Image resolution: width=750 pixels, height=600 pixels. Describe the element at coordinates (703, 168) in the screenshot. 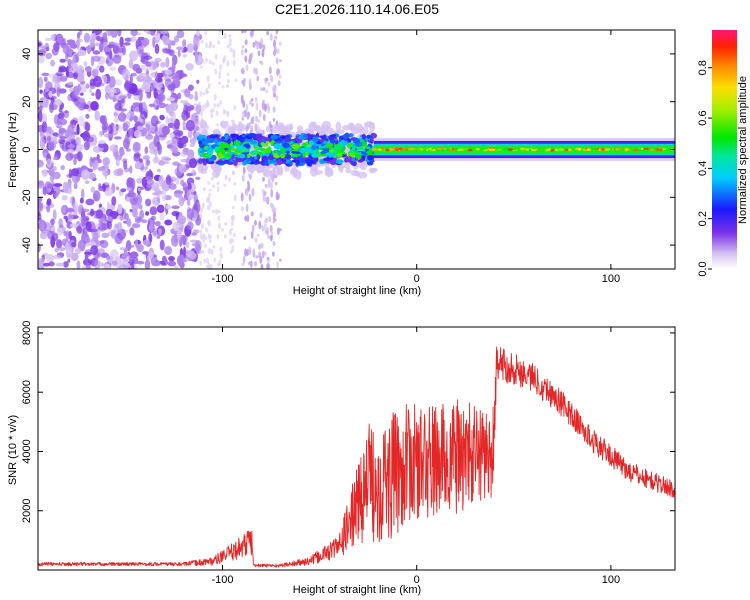

I see `colorbar-tick-label: 0.4` at that location.